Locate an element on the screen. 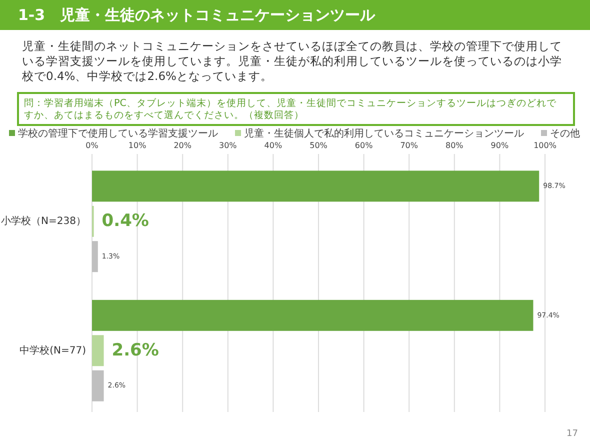 The width and height of the screenshot is (590, 442). chart-subtitle: 児童・生徒間のネットコミュニケーションをさせているほぼ全ての教員は、学校の管理下で使用している学習支援ツールを使用しています。児童・生徒が私的利用しているツールを使っているのは小学校で0.4%、中学校では2.6%となっています。 is located at coordinates (291, 61).